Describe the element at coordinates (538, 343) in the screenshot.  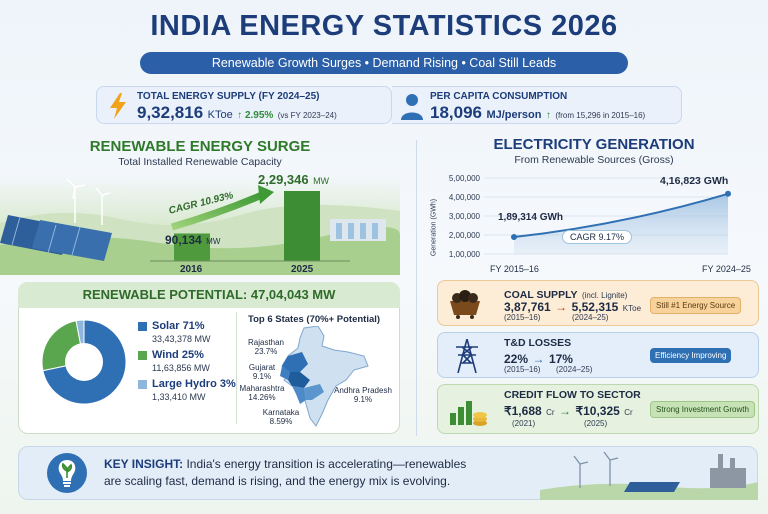
I see `td-title: T&D LOSSES` at that location.